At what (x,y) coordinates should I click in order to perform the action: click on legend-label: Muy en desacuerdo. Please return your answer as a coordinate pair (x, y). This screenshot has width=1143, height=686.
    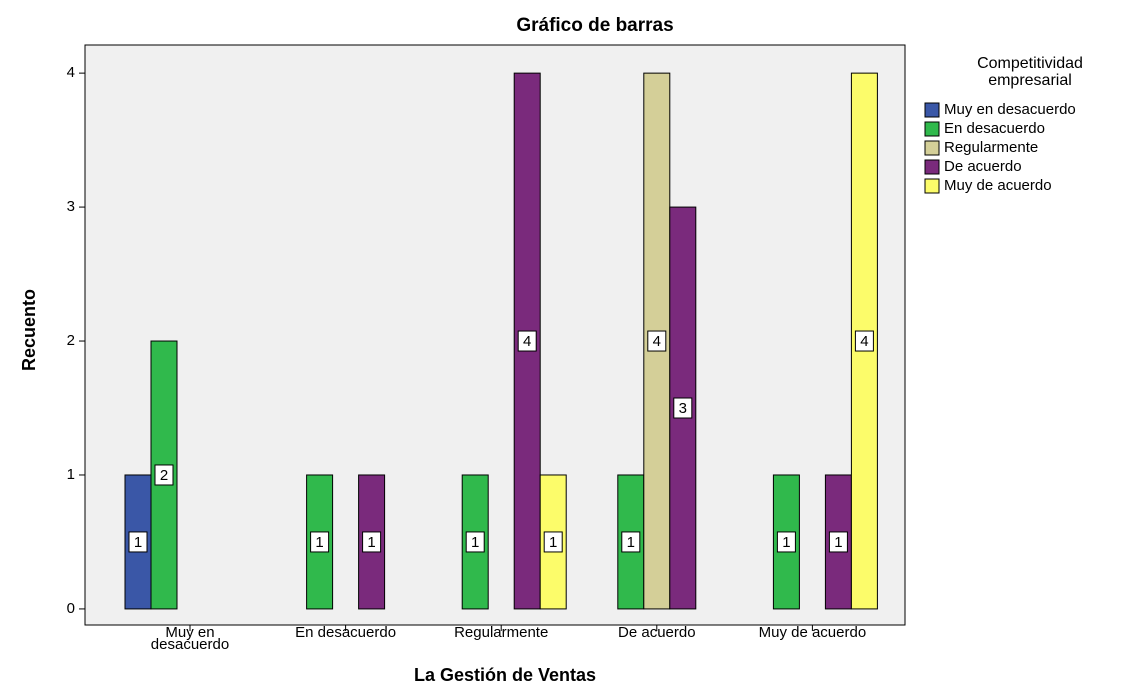
    Looking at the image, I should click on (1010, 109).